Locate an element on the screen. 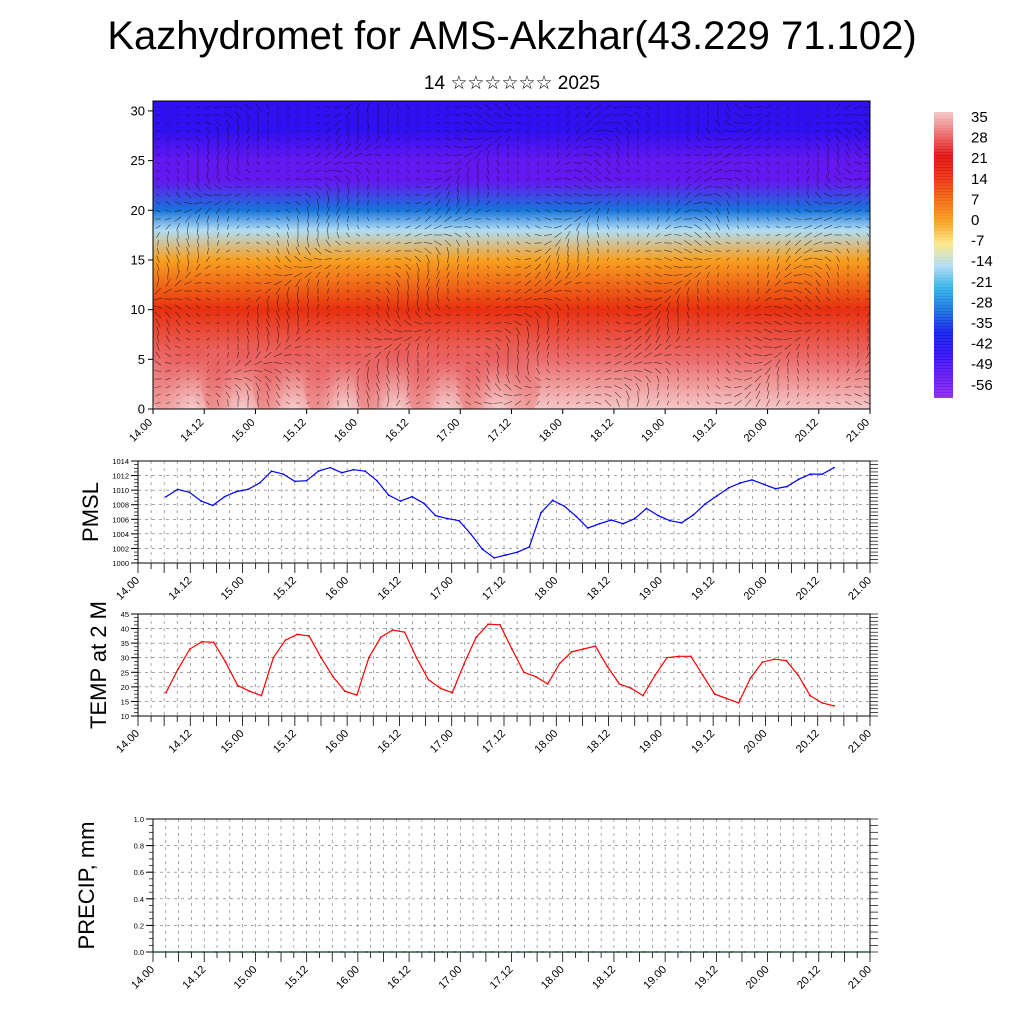 This screenshot has width=1024, height=1024. colorbar-label: -49 is located at coordinates (982, 364).